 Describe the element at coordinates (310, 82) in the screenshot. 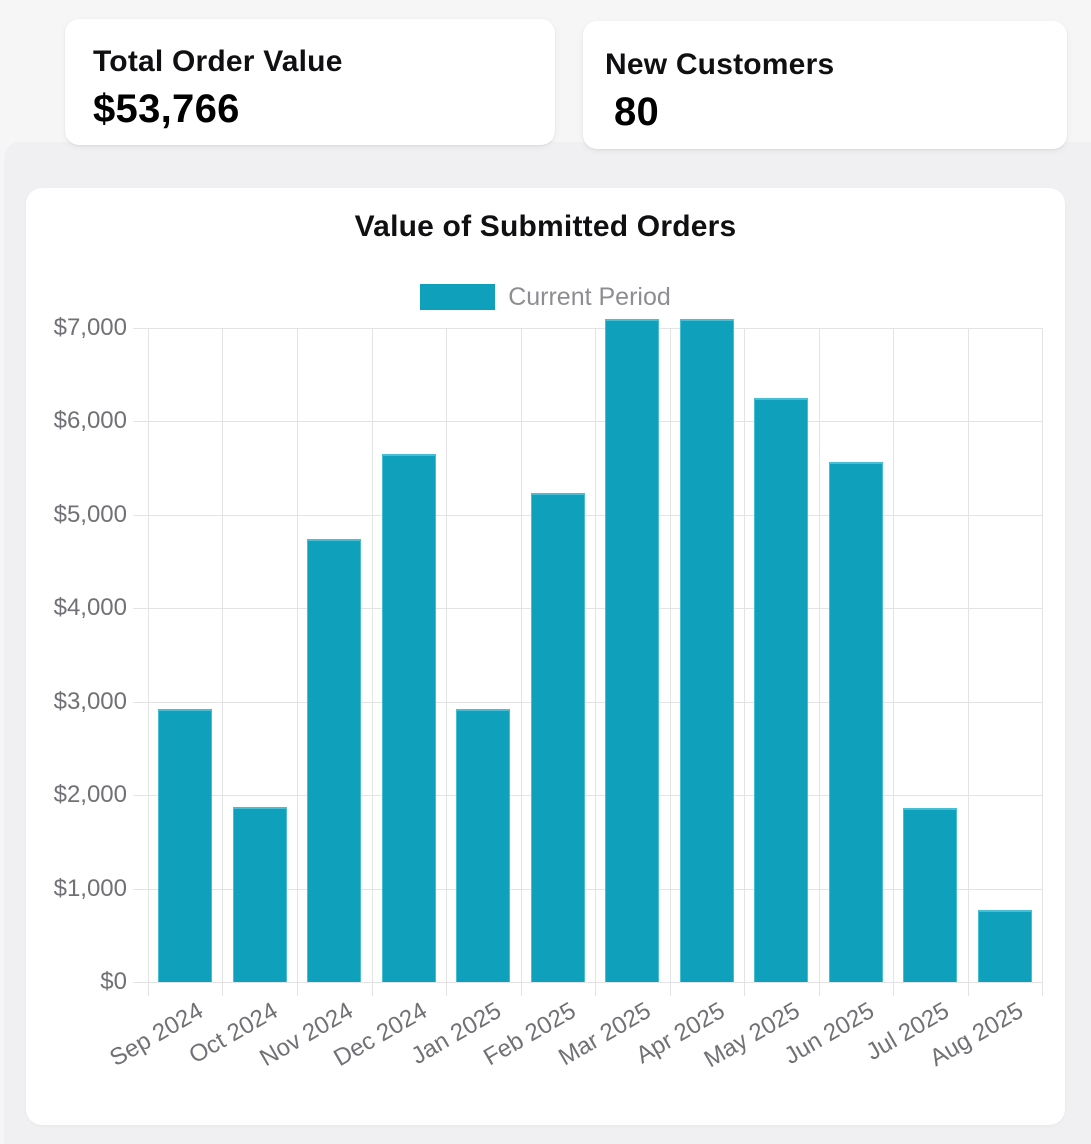

I see `stat-card-total-order-value: Total Order Value $53,766` at that location.